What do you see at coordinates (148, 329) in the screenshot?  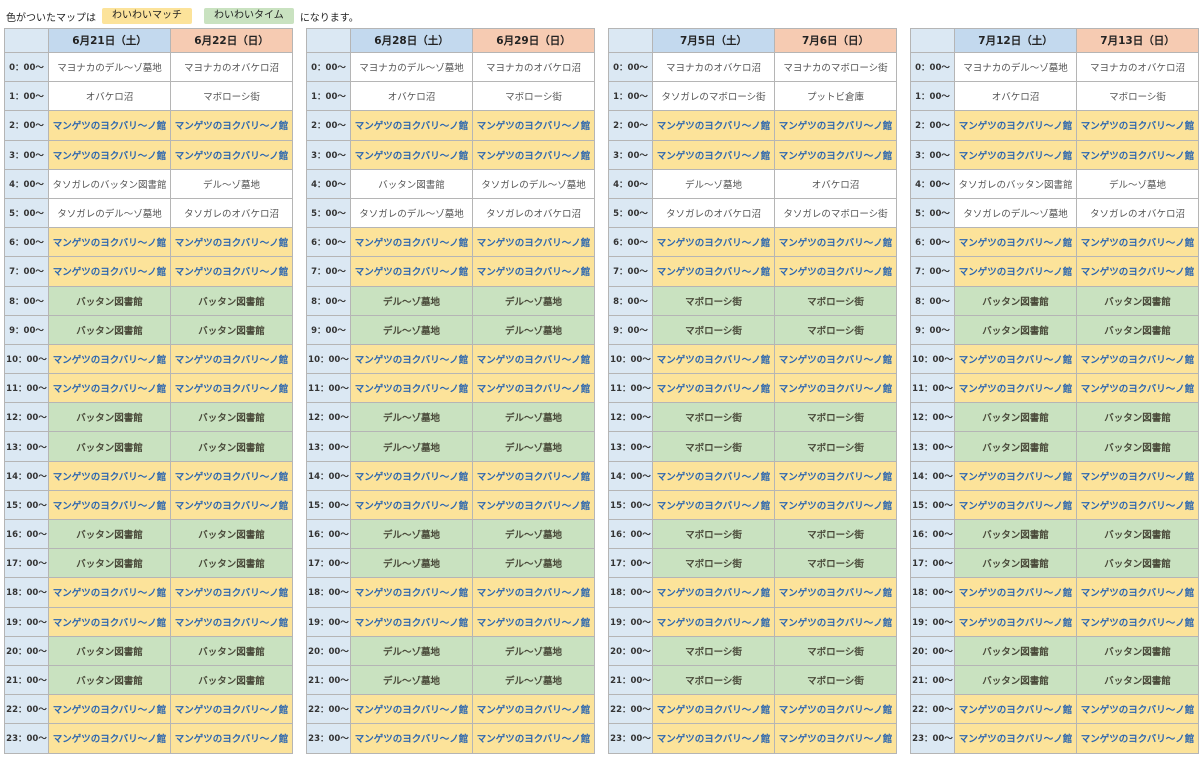 I see `table-row: 9：00～ バッタン図書館 バッタン図書館` at bounding box center [148, 329].